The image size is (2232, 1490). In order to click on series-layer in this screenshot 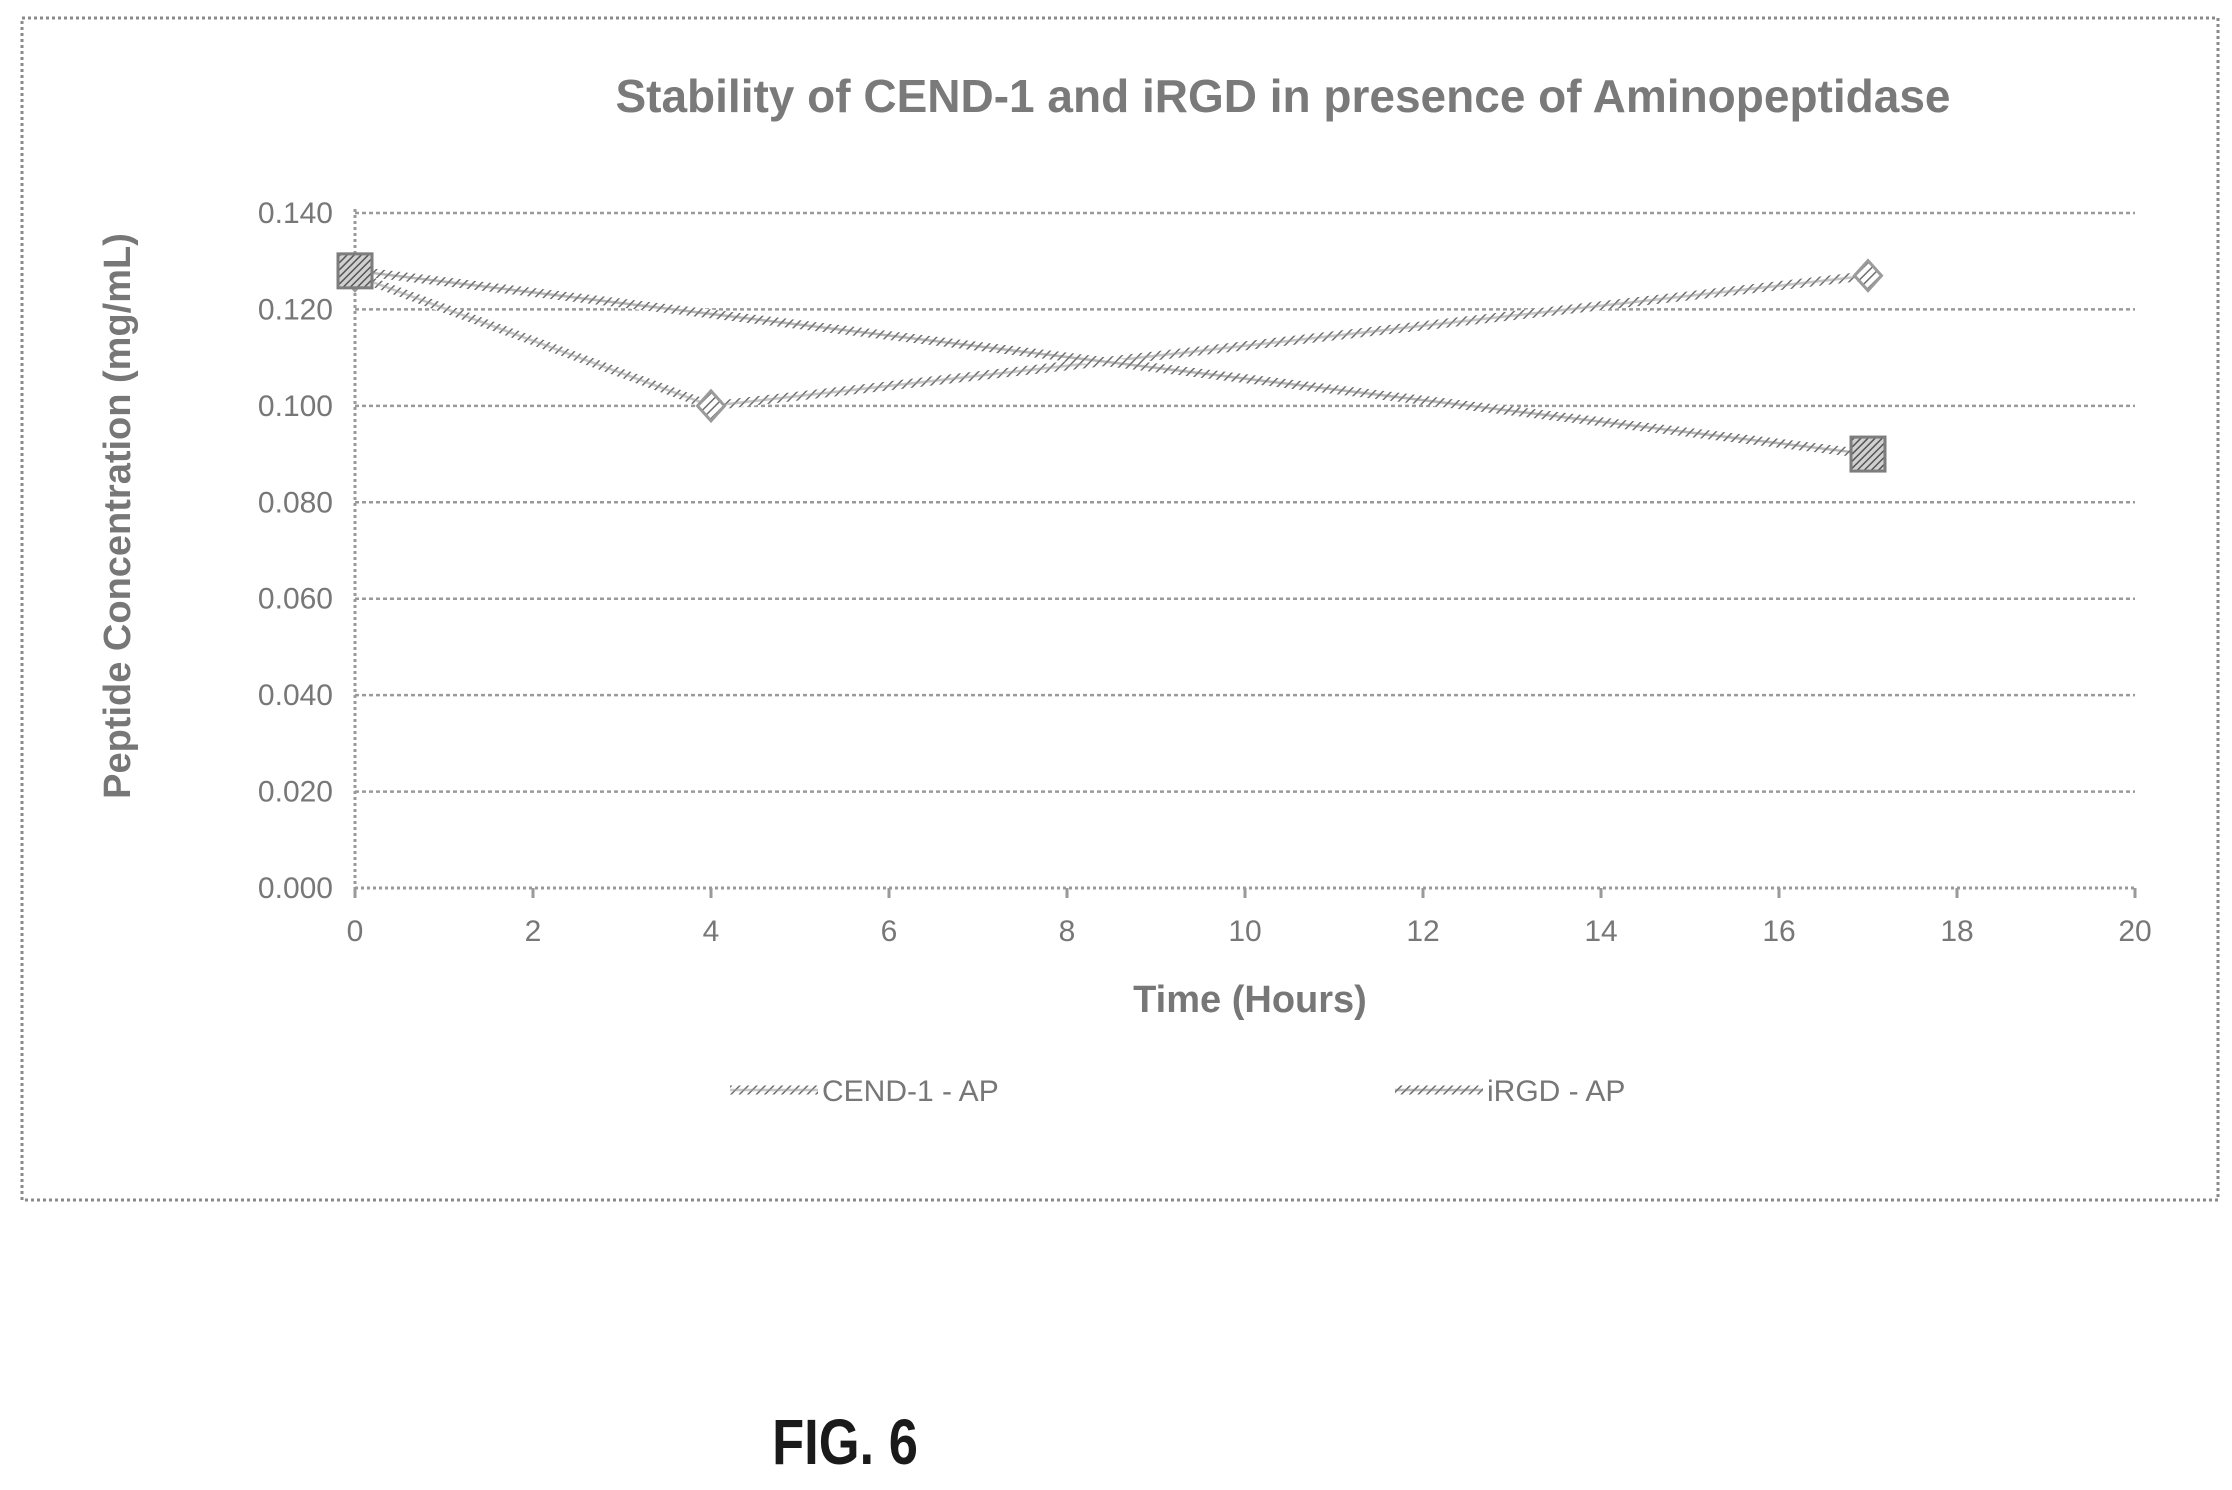, I will do `click(1111, 362)`.